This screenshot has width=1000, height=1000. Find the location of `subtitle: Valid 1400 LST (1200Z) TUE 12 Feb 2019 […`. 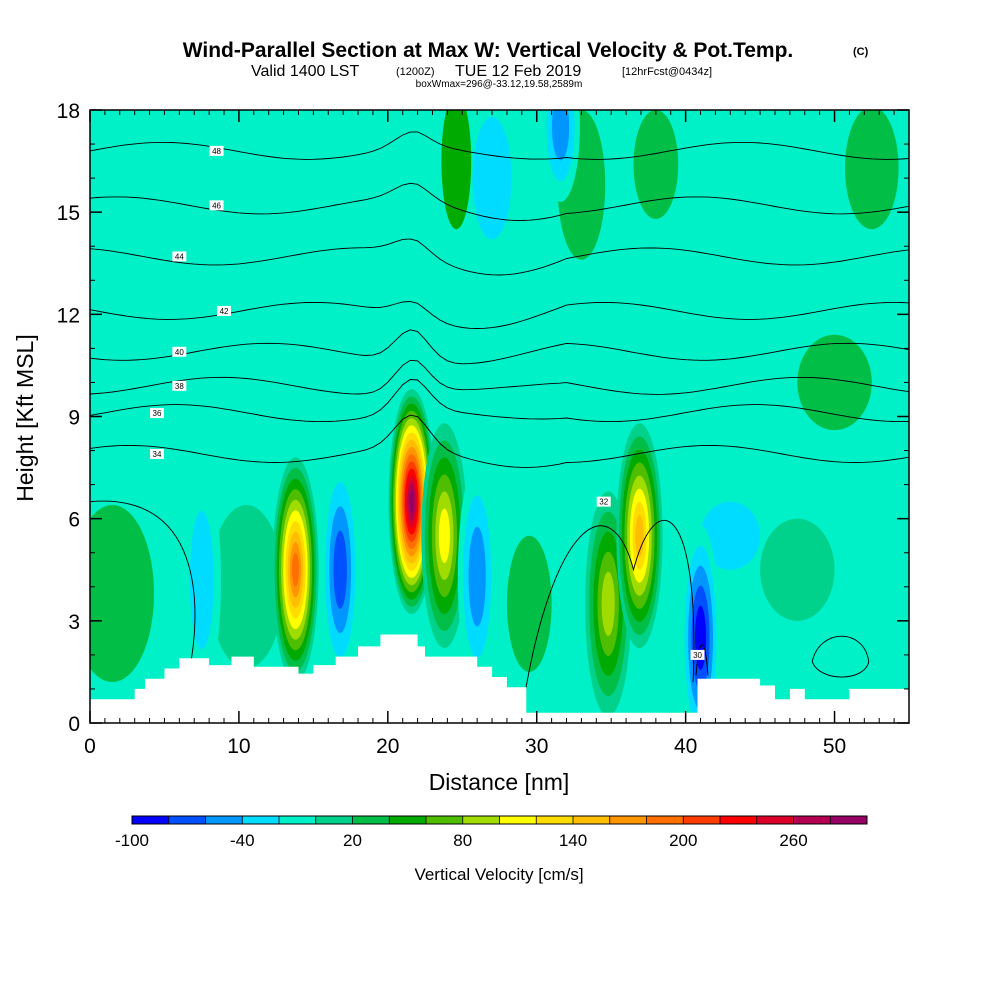

subtitle: Valid 1400 LST (1200Z) TUE 12 Feb 2019 [… is located at coordinates (481, 71).